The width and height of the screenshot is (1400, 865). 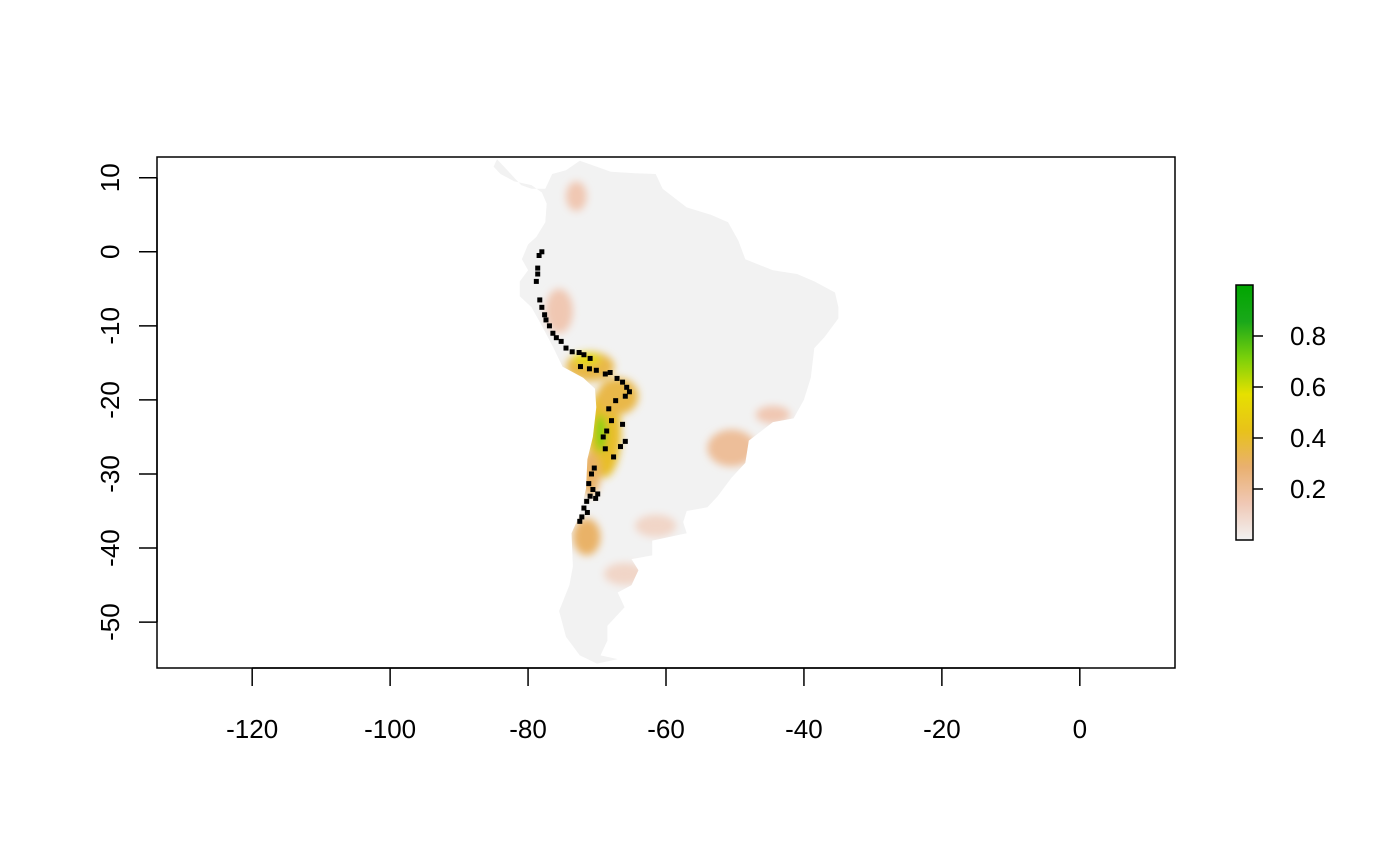 What do you see at coordinates (110, 177) in the screenshot?
I see `y-tick-label: 10` at bounding box center [110, 177].